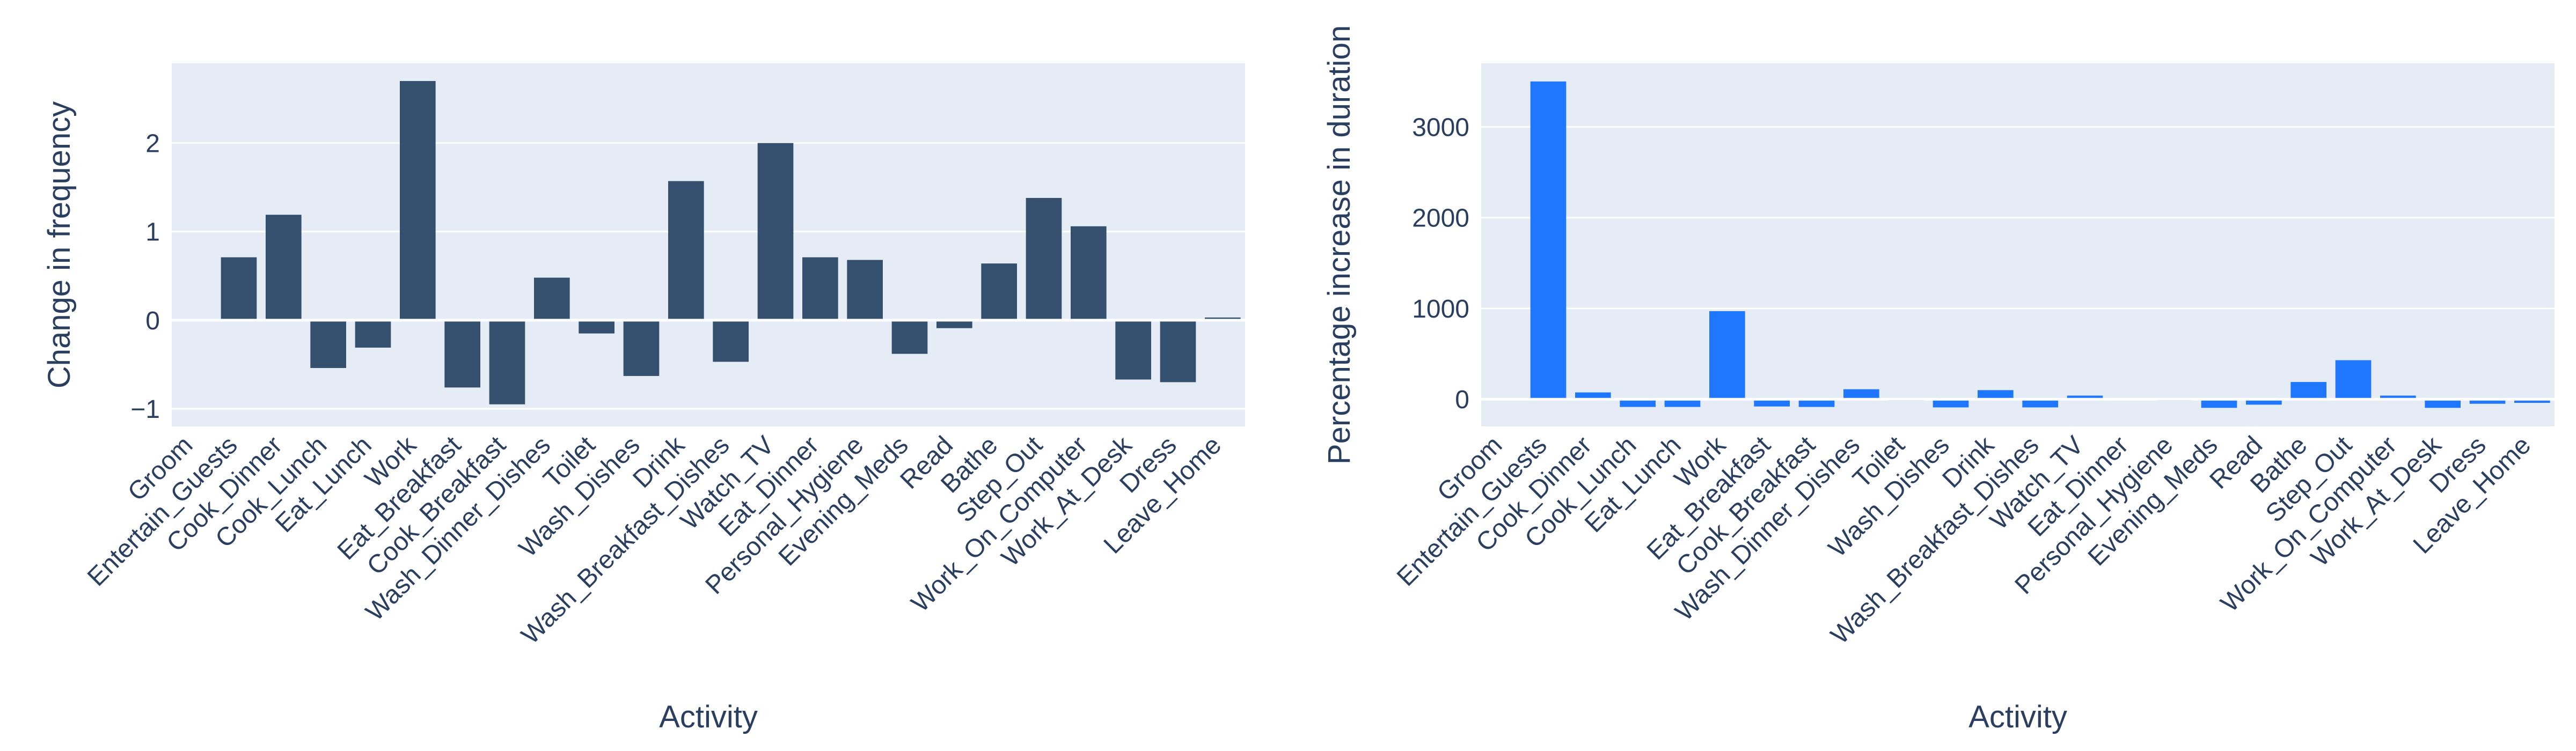 The width and height of the screenshot is (2576, 751). What do you see at coordinates (152, 144) in the screenshot?
I see `y-tick-label: 2` at bounding box center [152, 144].